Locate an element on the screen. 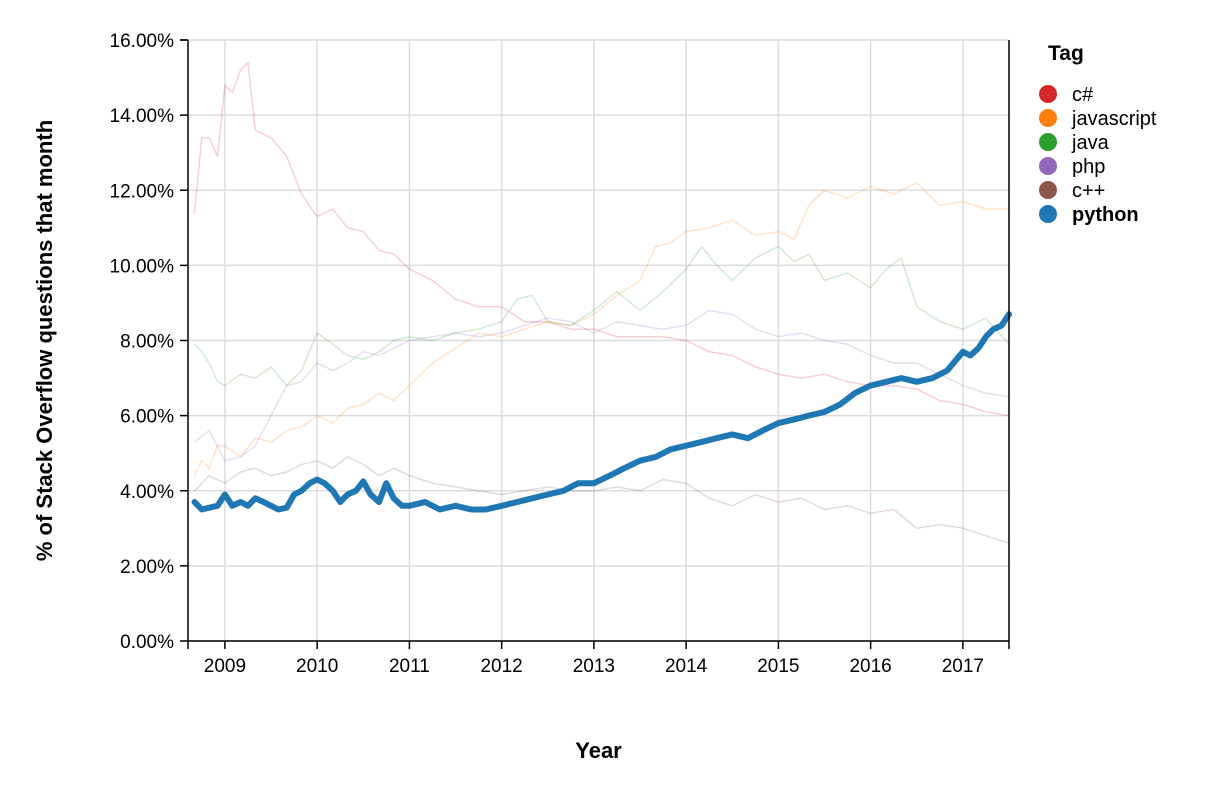 The image size is (1214, 792). legend-title: Tag is located at coordinates (1066, 53).